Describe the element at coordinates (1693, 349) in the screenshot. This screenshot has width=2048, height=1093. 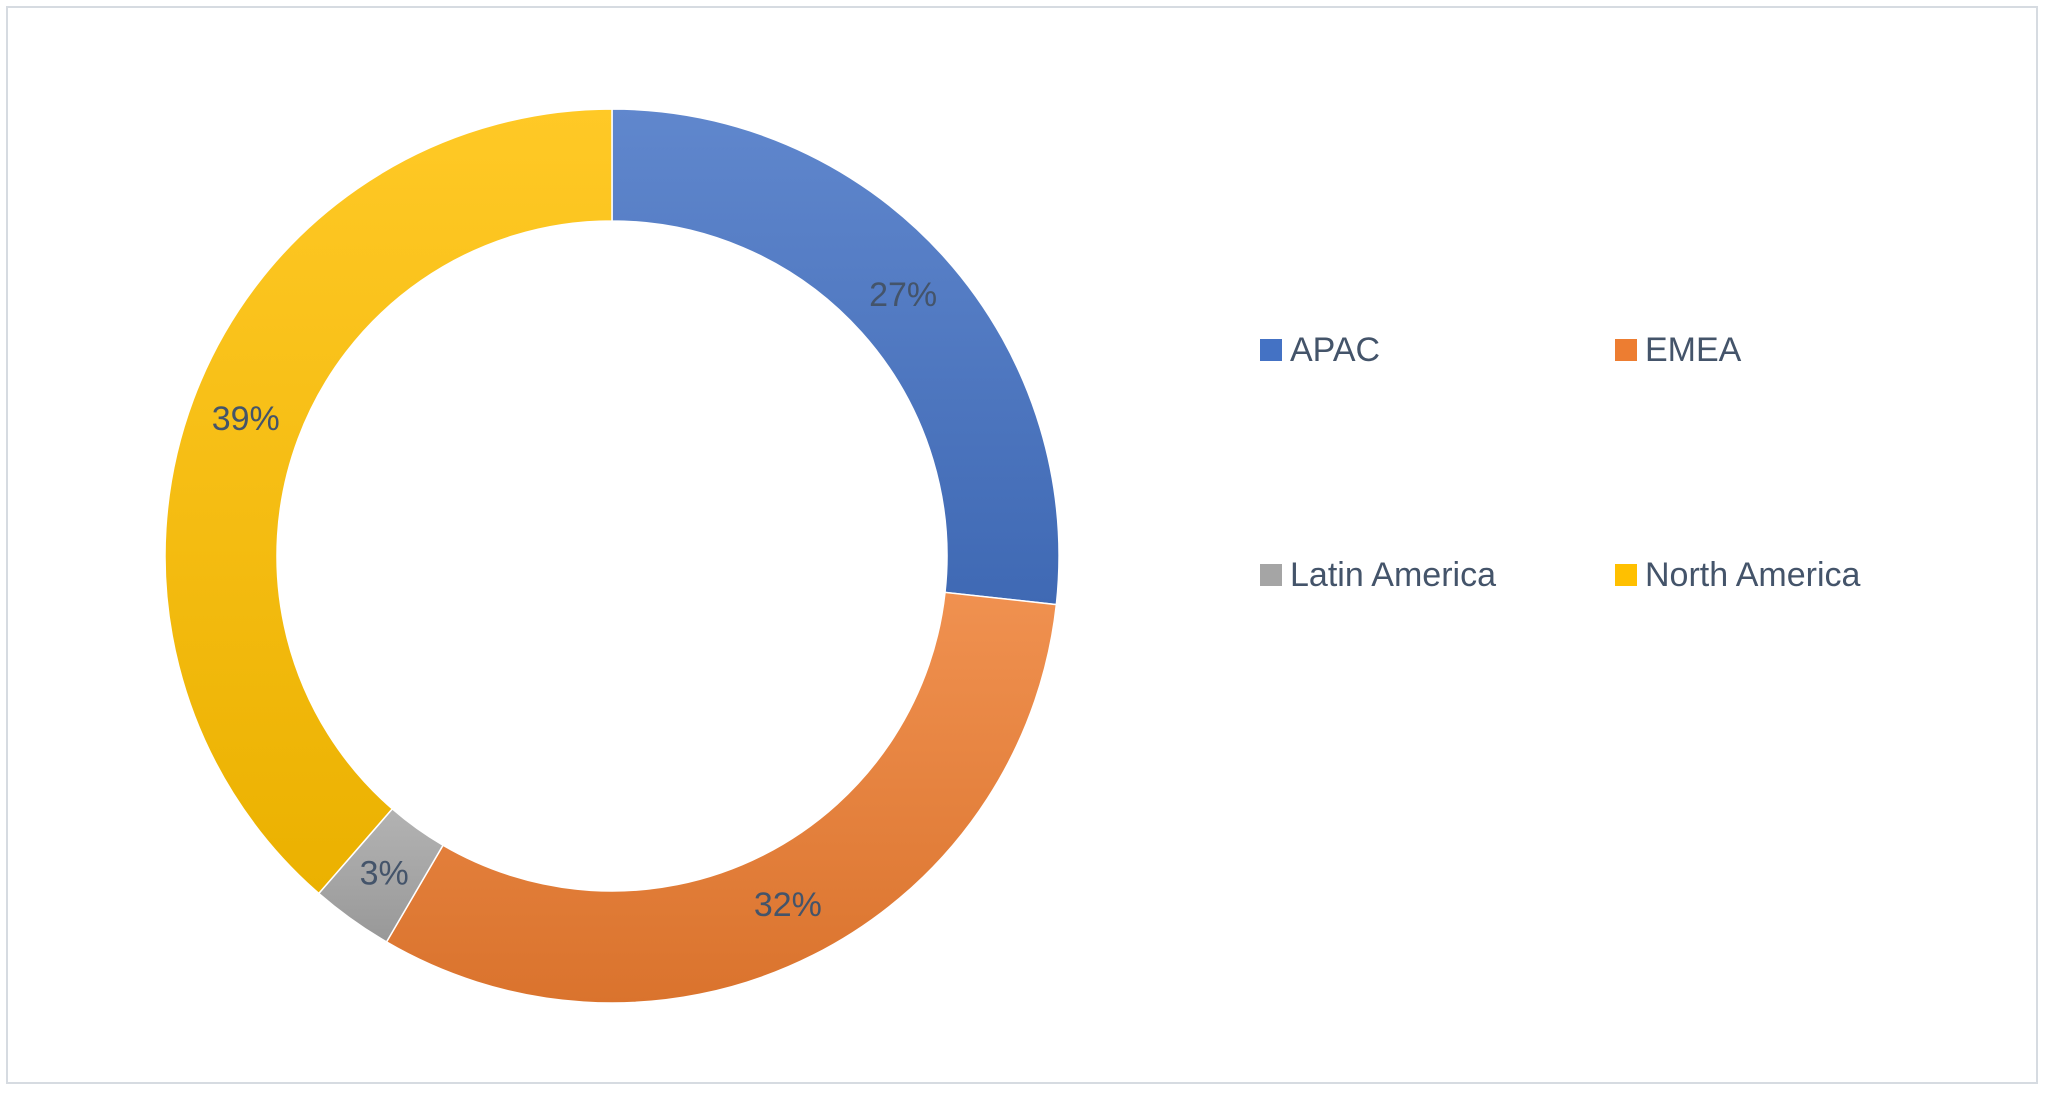
I see `legend-label-emea: EMEA` at that location.